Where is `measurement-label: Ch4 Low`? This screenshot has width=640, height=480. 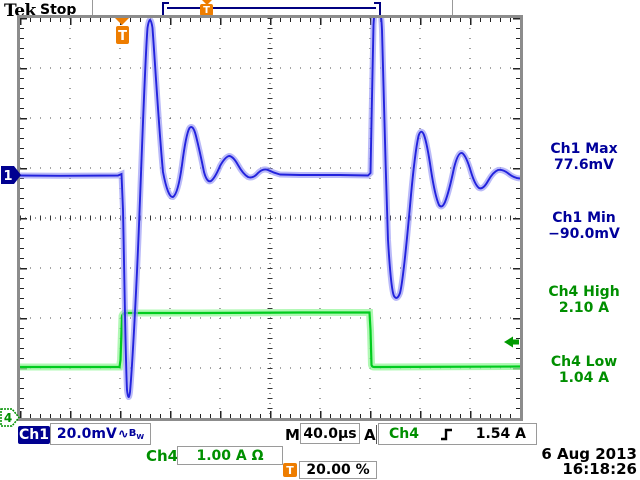 measurement-label: Ch4 Low is located at coordinates (584, 362).